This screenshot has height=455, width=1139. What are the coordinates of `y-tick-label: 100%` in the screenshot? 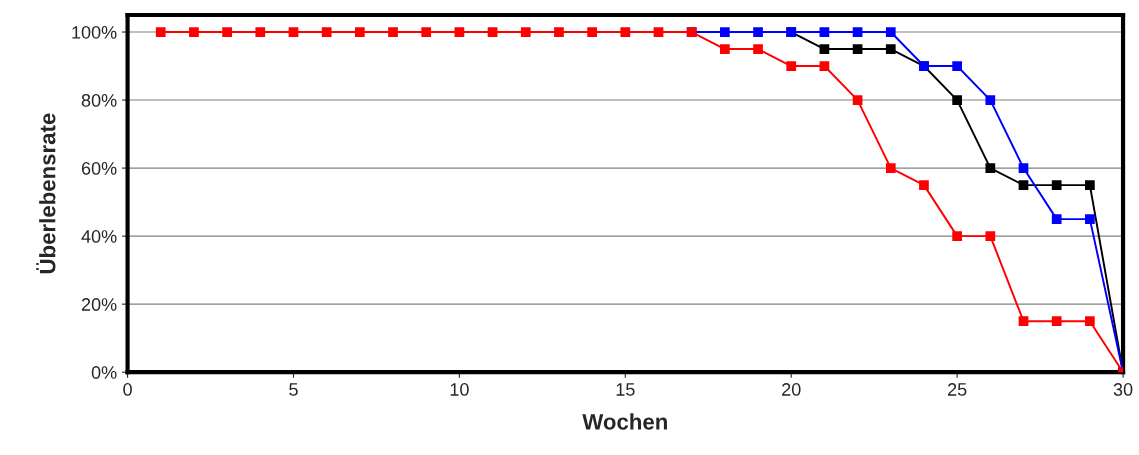 It's located at (94, 32).